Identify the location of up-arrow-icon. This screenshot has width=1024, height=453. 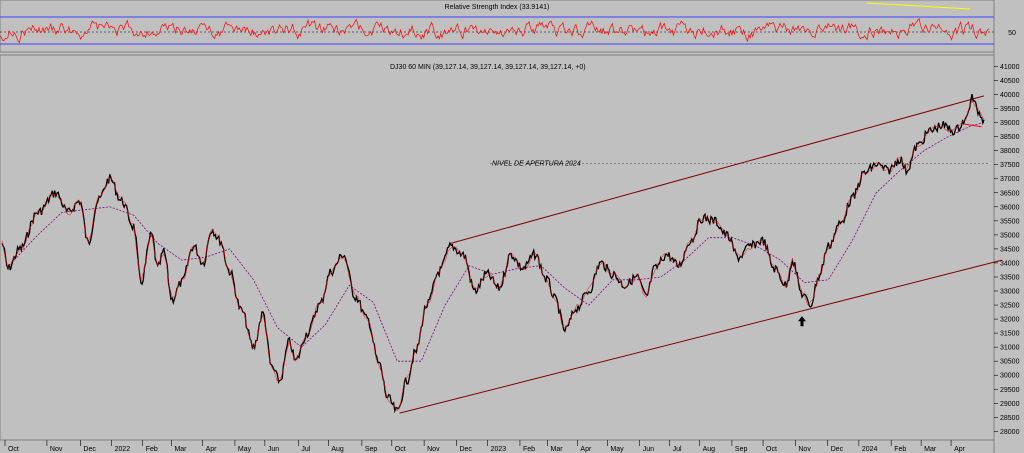
(801, 321).